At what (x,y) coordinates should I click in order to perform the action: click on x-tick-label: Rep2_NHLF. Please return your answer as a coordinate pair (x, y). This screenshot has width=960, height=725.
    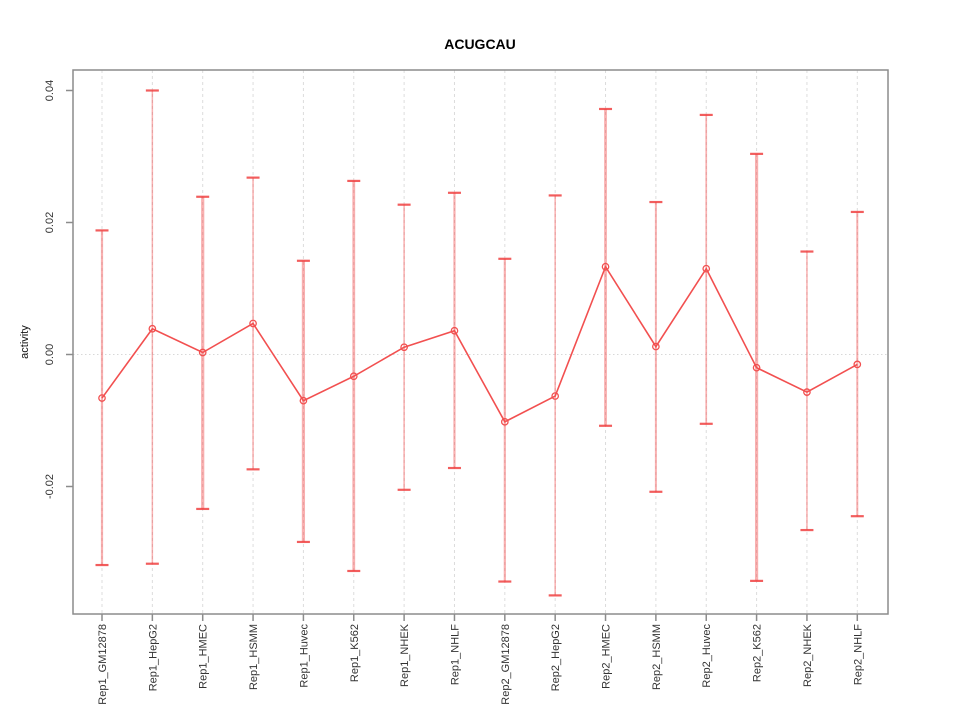
    Looking at the image, I should click on (858, 654).